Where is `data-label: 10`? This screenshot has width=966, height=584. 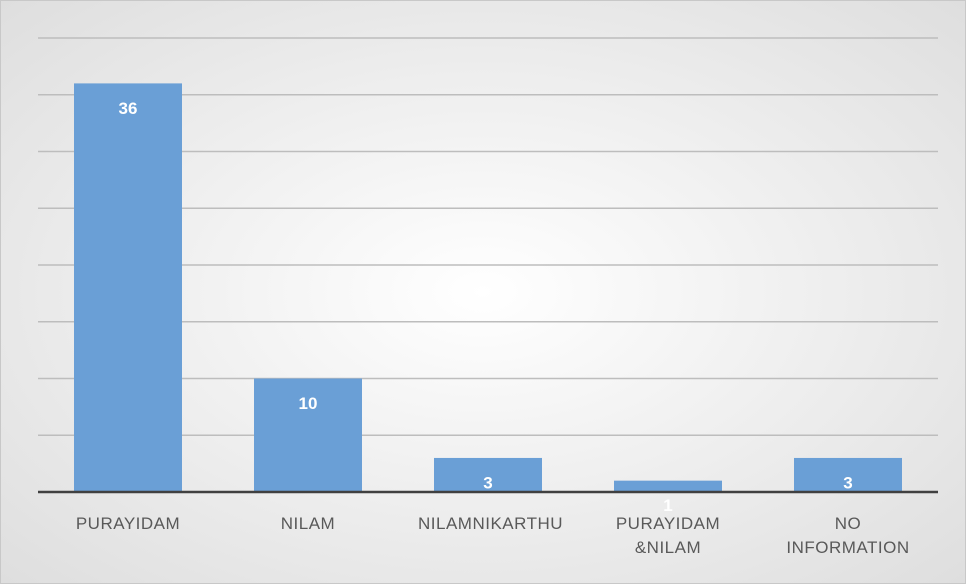
data-label: 10 is located at coordinates (308, 403).